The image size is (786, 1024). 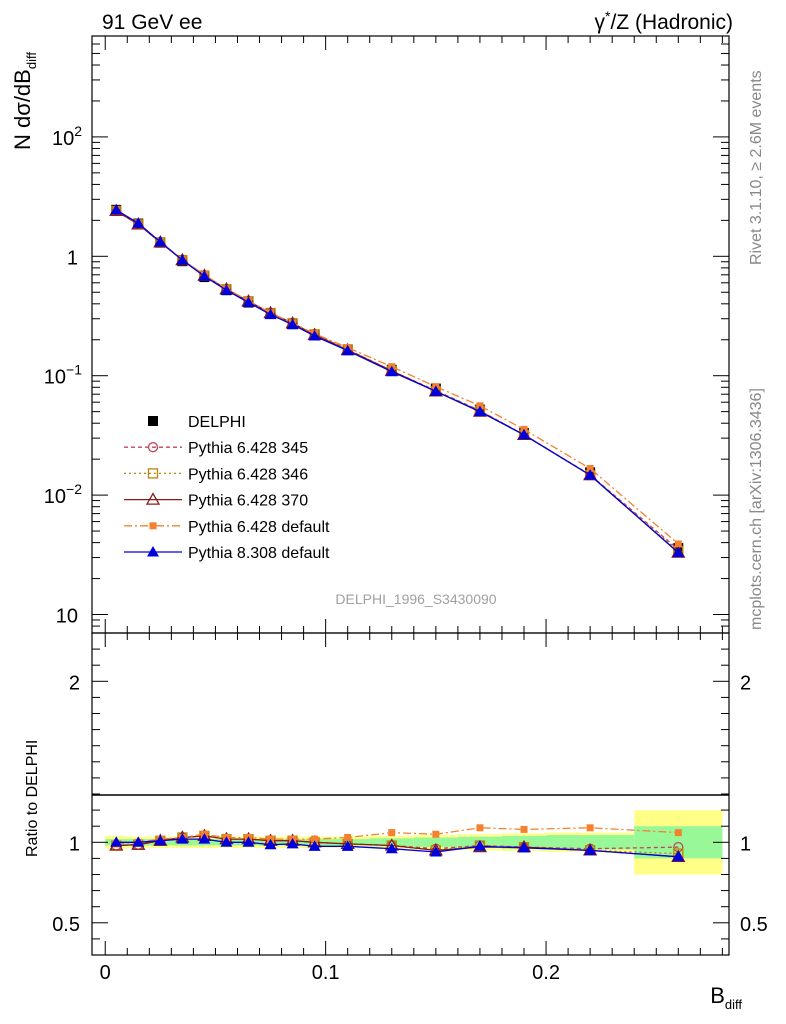 What do you see at coordinates (153, 551) in the screenshot?
I see `legend-marker-p8def` at bounding box center [153, 551].